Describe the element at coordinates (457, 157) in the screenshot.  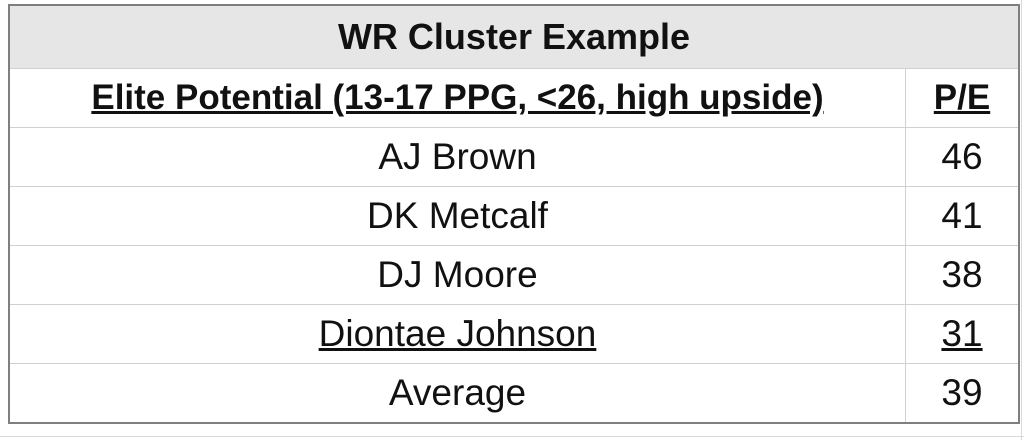
I see `player-name: AJ Brown` at that location.